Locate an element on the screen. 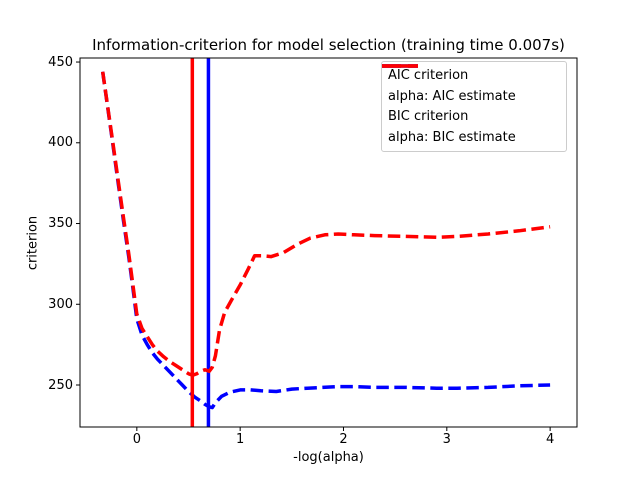  y-tick-label: 450 is located at coordinates (60, 62).